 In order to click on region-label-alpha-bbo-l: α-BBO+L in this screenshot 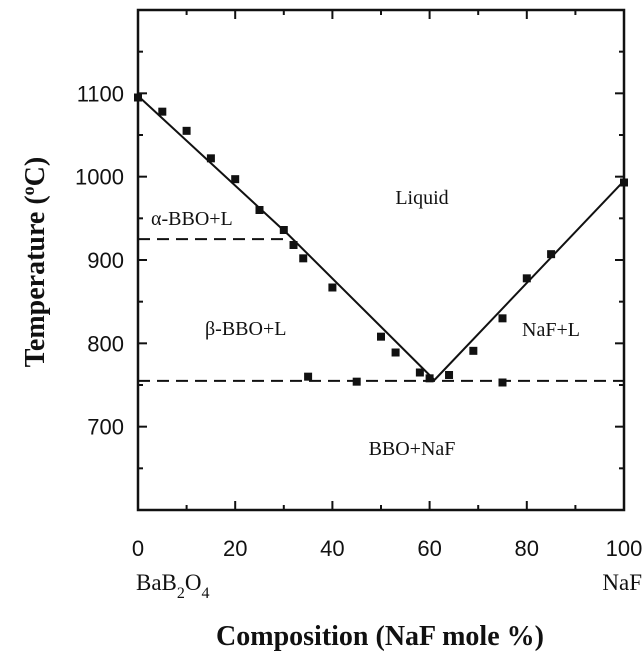, I will do `click(192, 219)`.